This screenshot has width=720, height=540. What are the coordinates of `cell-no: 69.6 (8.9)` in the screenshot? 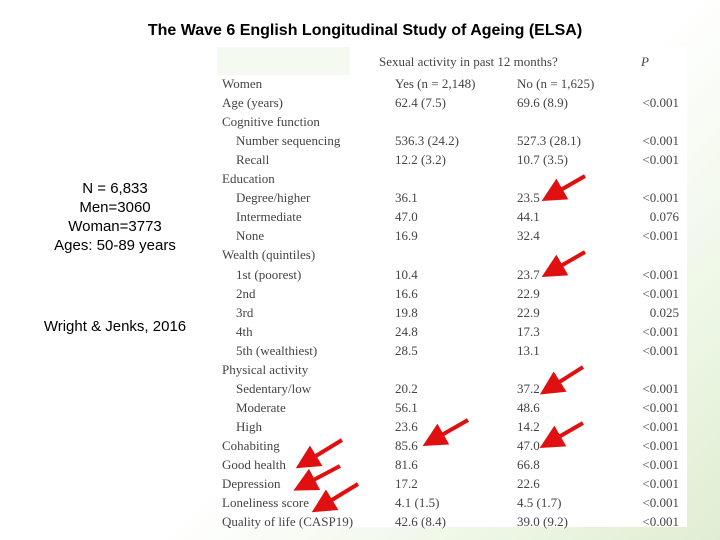 It's located at (542, 102).